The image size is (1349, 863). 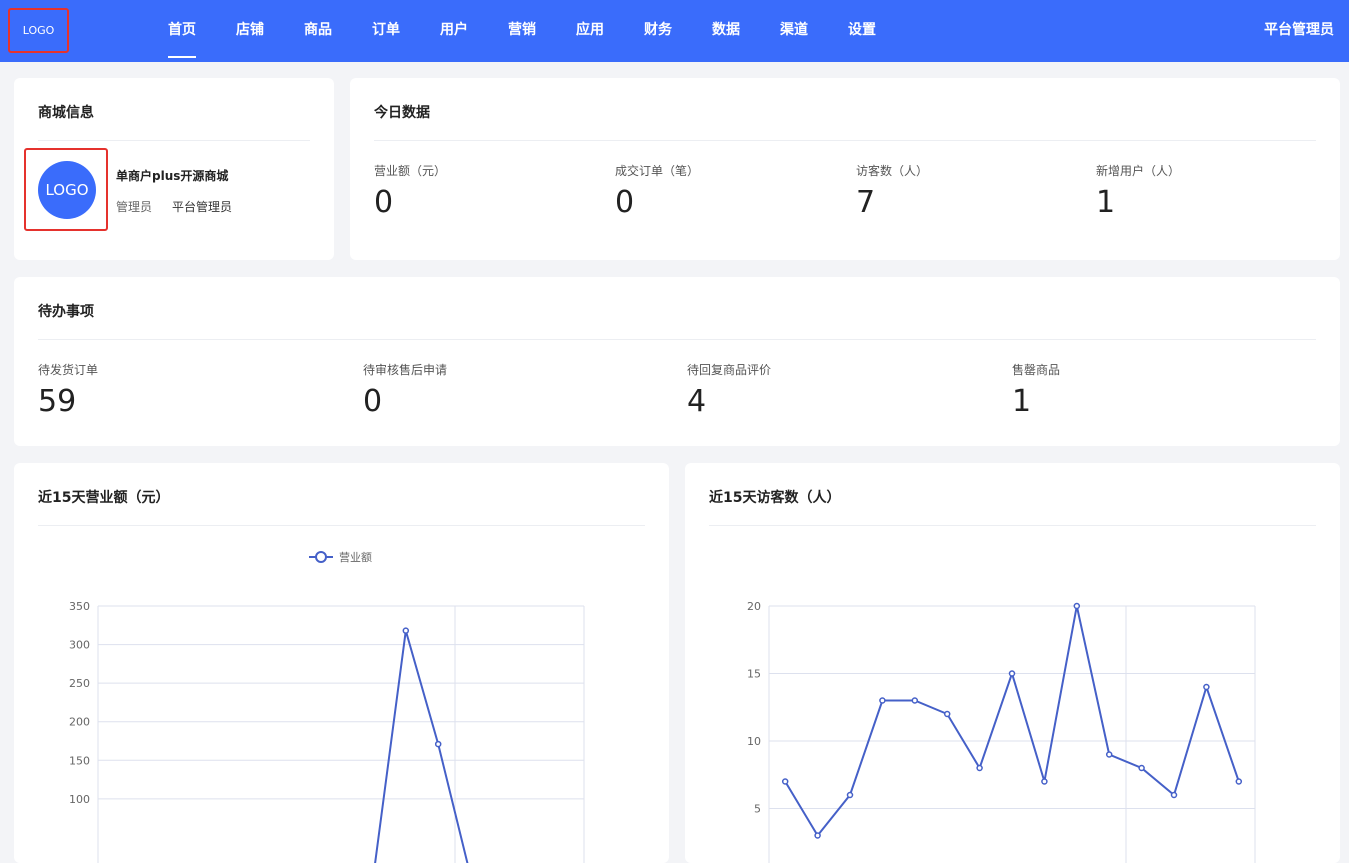 What do you see at coordinates (405, 370) in the screenshot?
I see `stat-label: 待审核售后申请` at bounding box center [405, 370].